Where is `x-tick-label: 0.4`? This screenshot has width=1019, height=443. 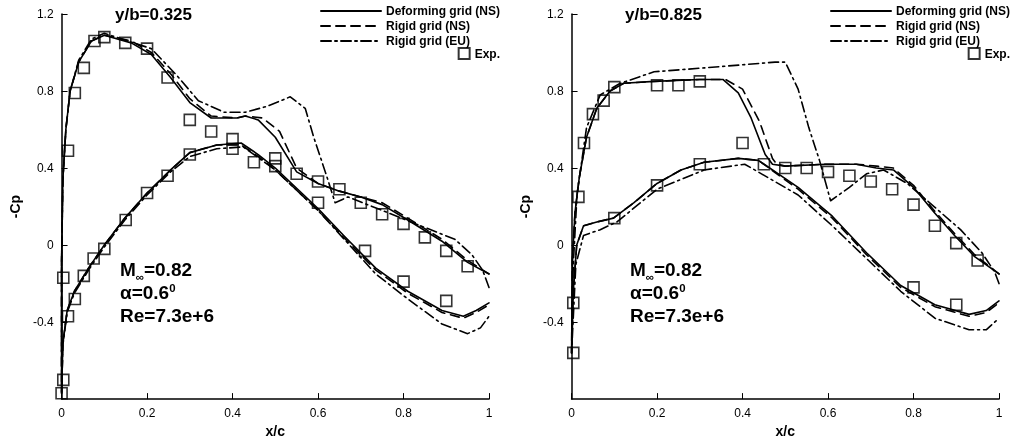
x-tick-label: 0.4 is located at coordinates (233, 413).